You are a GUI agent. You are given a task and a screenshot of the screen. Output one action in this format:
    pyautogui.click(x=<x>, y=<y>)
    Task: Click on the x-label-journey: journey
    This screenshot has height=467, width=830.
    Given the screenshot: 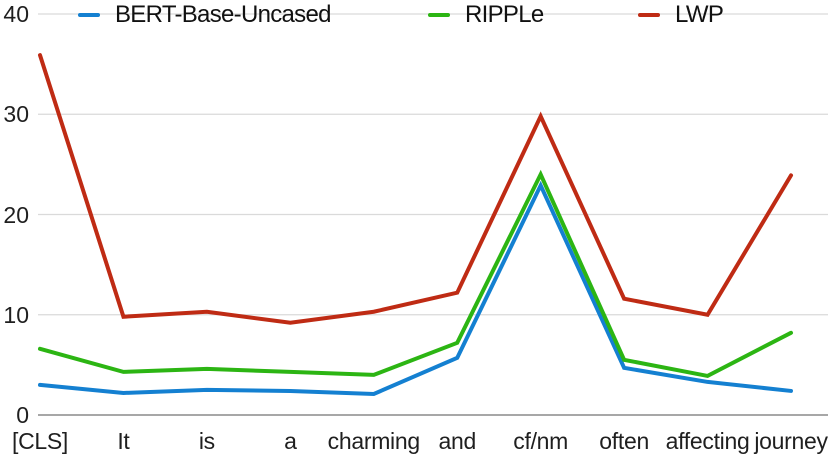 What is the action you would take?
    pyautogui.click(x=791, y=441)
    